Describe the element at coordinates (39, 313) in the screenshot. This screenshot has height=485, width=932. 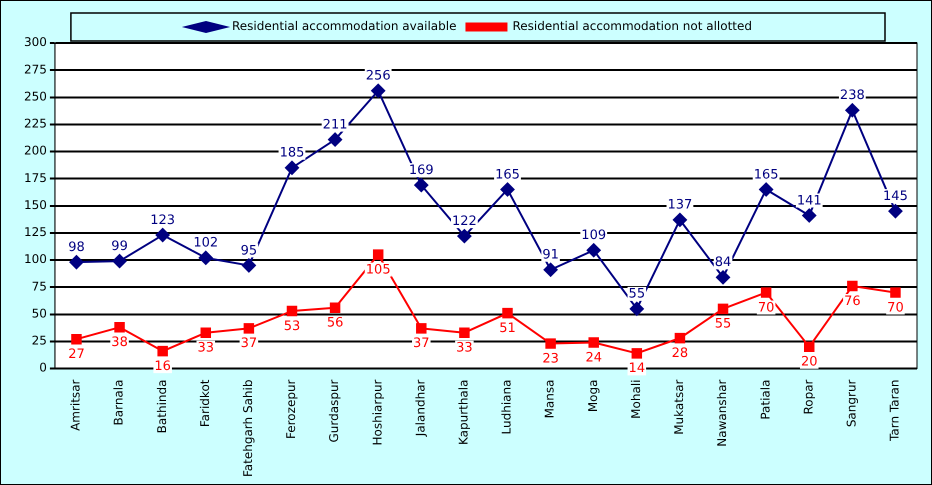
I see `y-tick-label: 50` at that location.